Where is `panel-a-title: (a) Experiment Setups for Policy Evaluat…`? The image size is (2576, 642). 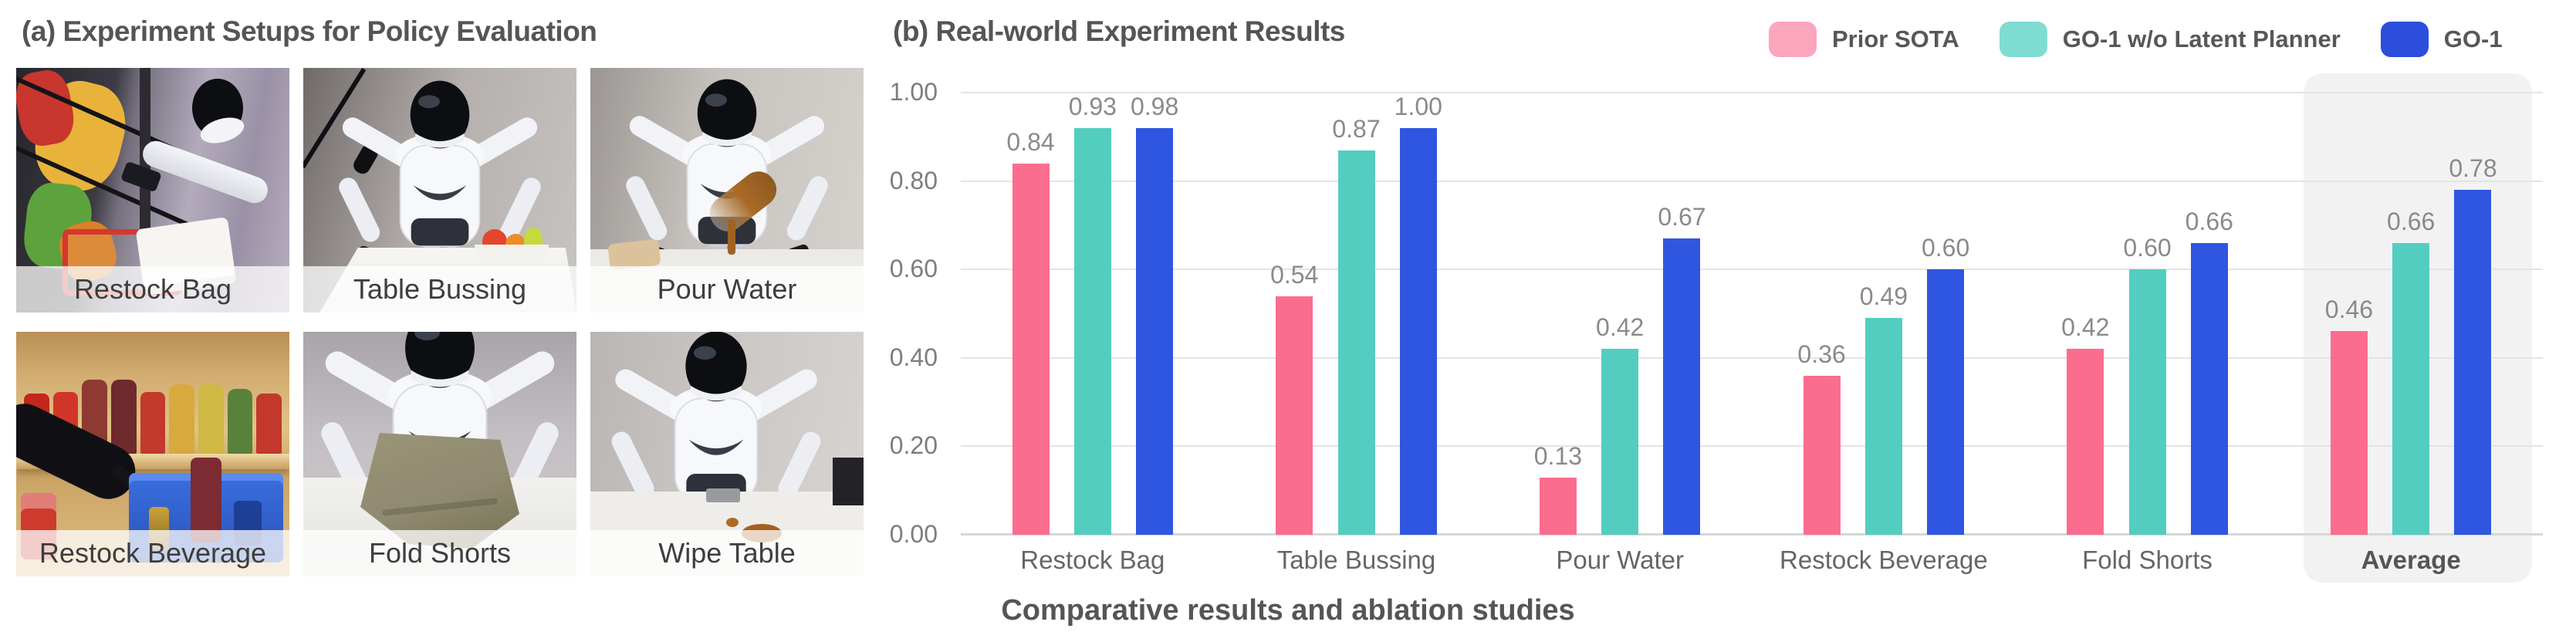 panel-a-title: (a) Experiment Setups for Policy Evaluat… is located at coordinates (309, 31).